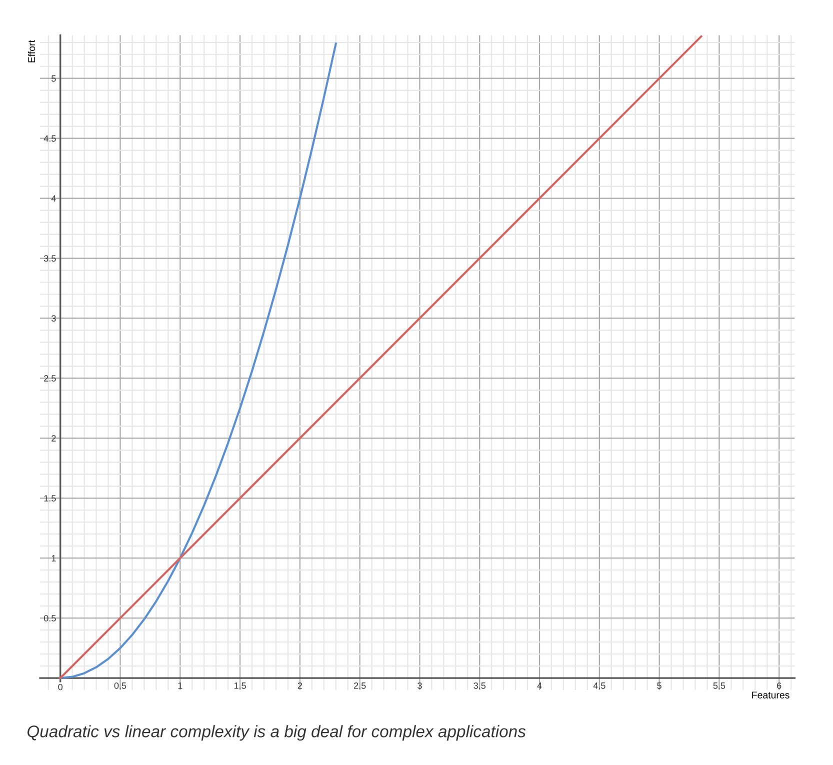  What do you see at coordinates (50, 258) in the screenshot?
I see `y-tick-label: 3.5` at bounding box center [50, 258].